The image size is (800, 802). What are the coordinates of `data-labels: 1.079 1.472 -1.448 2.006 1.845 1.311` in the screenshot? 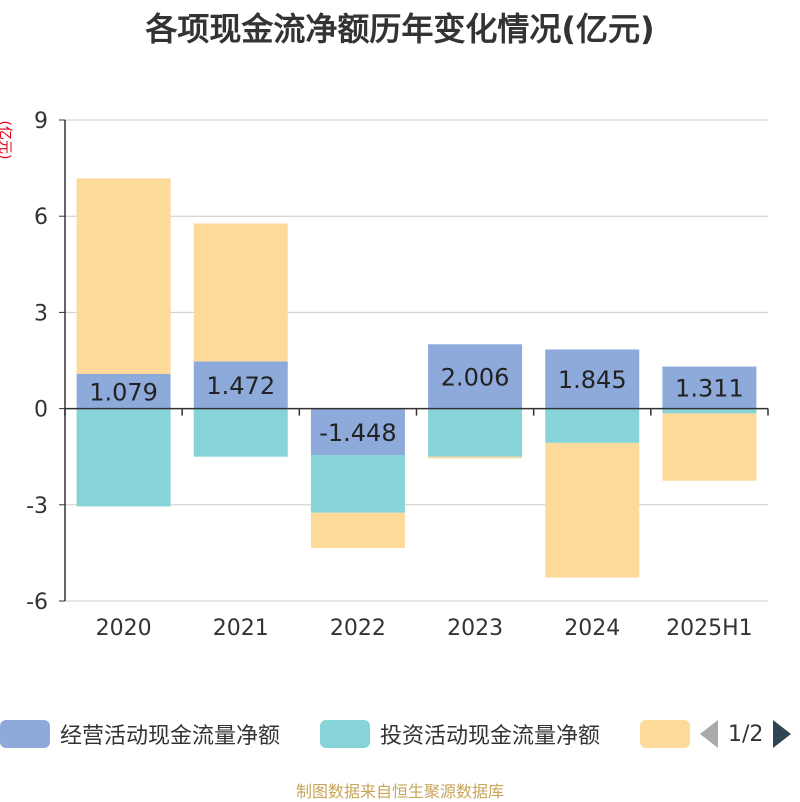 It's located at (416, 404).